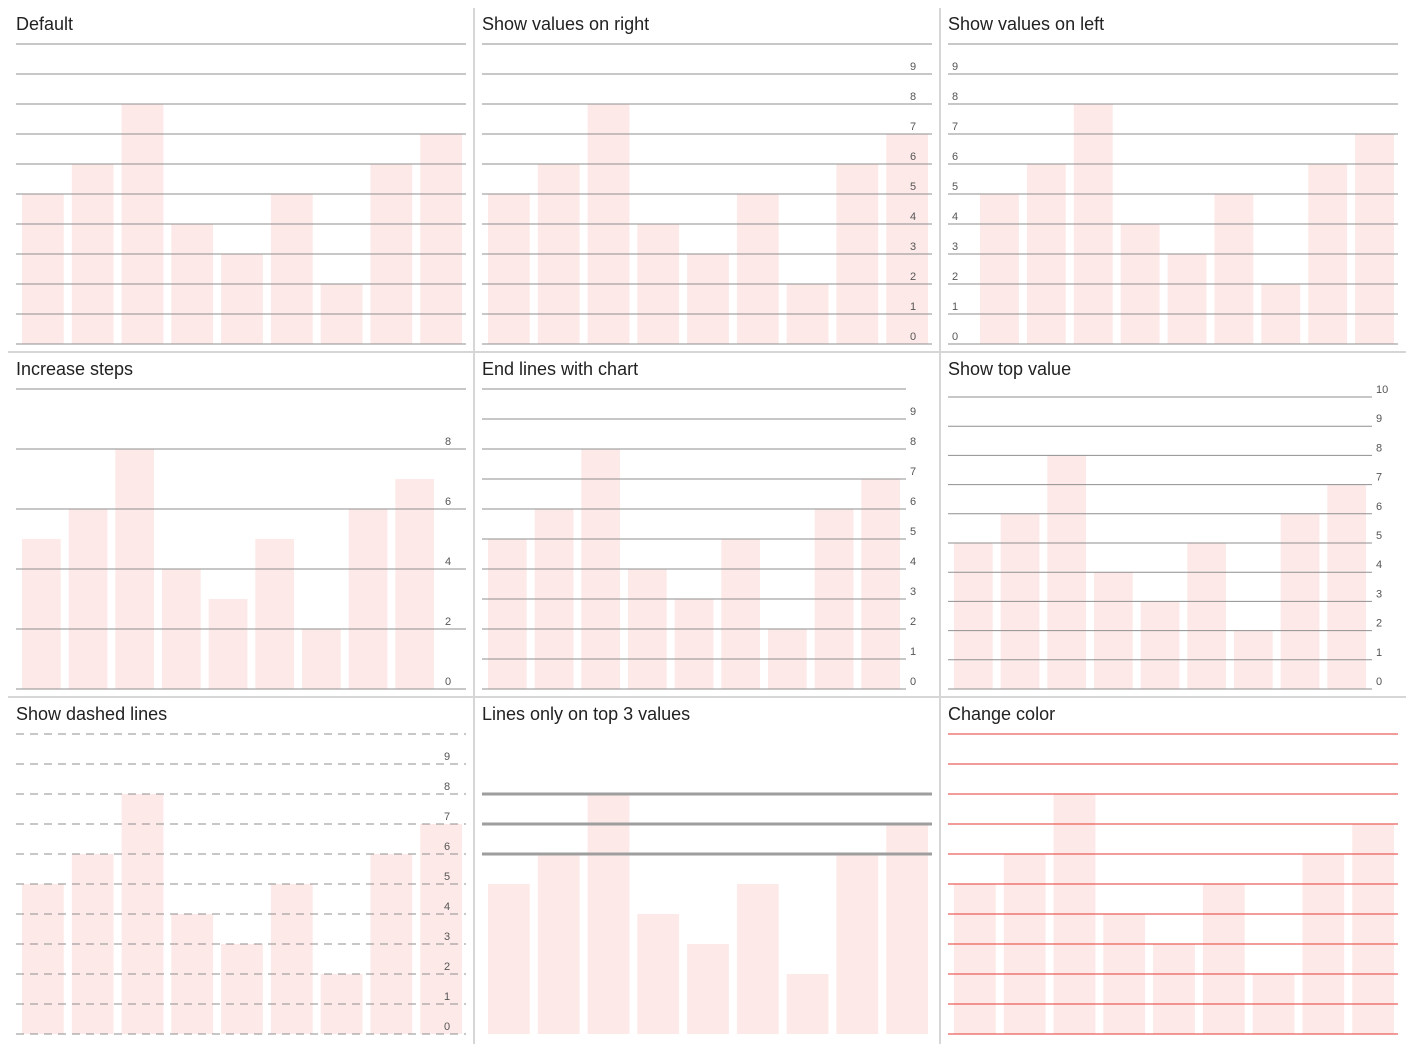  I want to click on chart-panel-top-3: Lines only on top 3 values, so click(699, 868).